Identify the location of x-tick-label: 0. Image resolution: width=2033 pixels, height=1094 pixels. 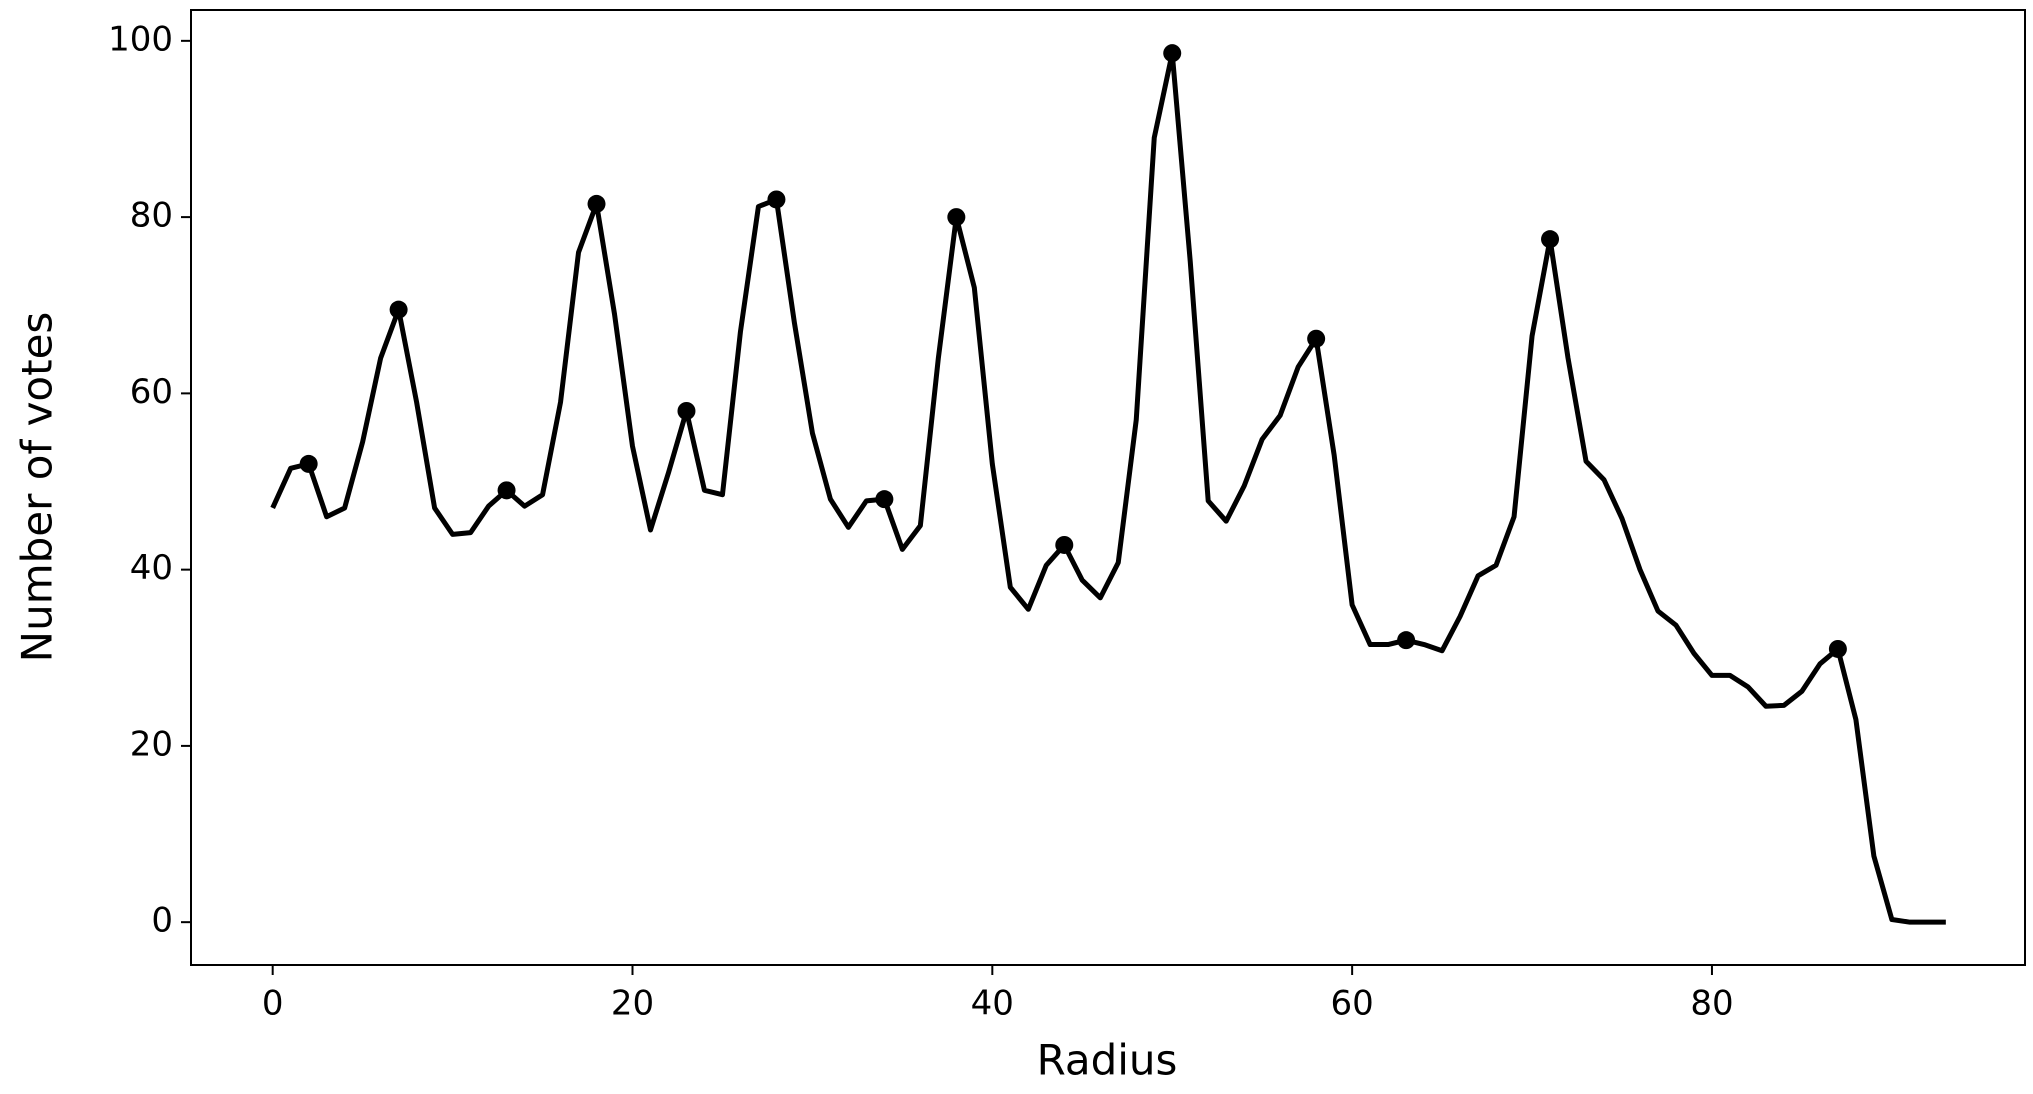
(273, 1004).